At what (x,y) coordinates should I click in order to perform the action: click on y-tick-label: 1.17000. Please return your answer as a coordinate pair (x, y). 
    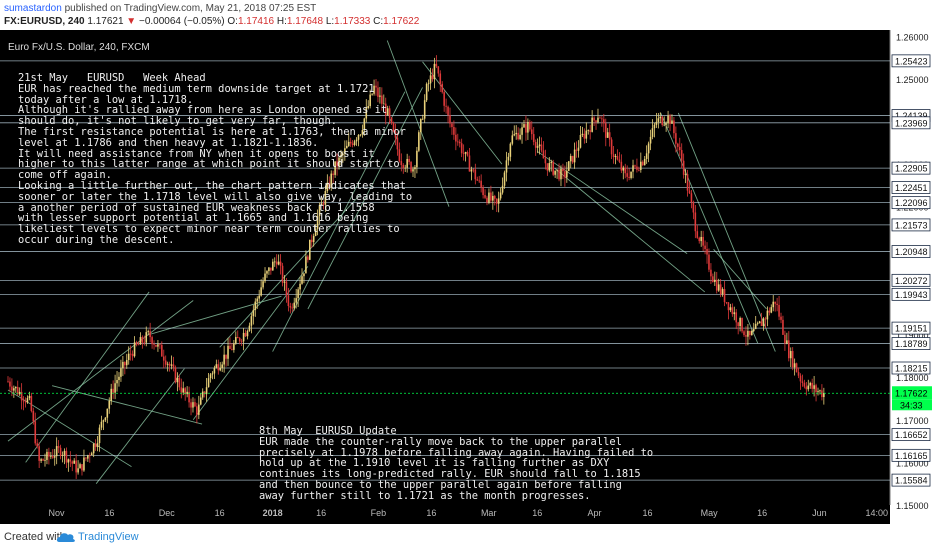
    Looking at the image, I should click on (912, 421).